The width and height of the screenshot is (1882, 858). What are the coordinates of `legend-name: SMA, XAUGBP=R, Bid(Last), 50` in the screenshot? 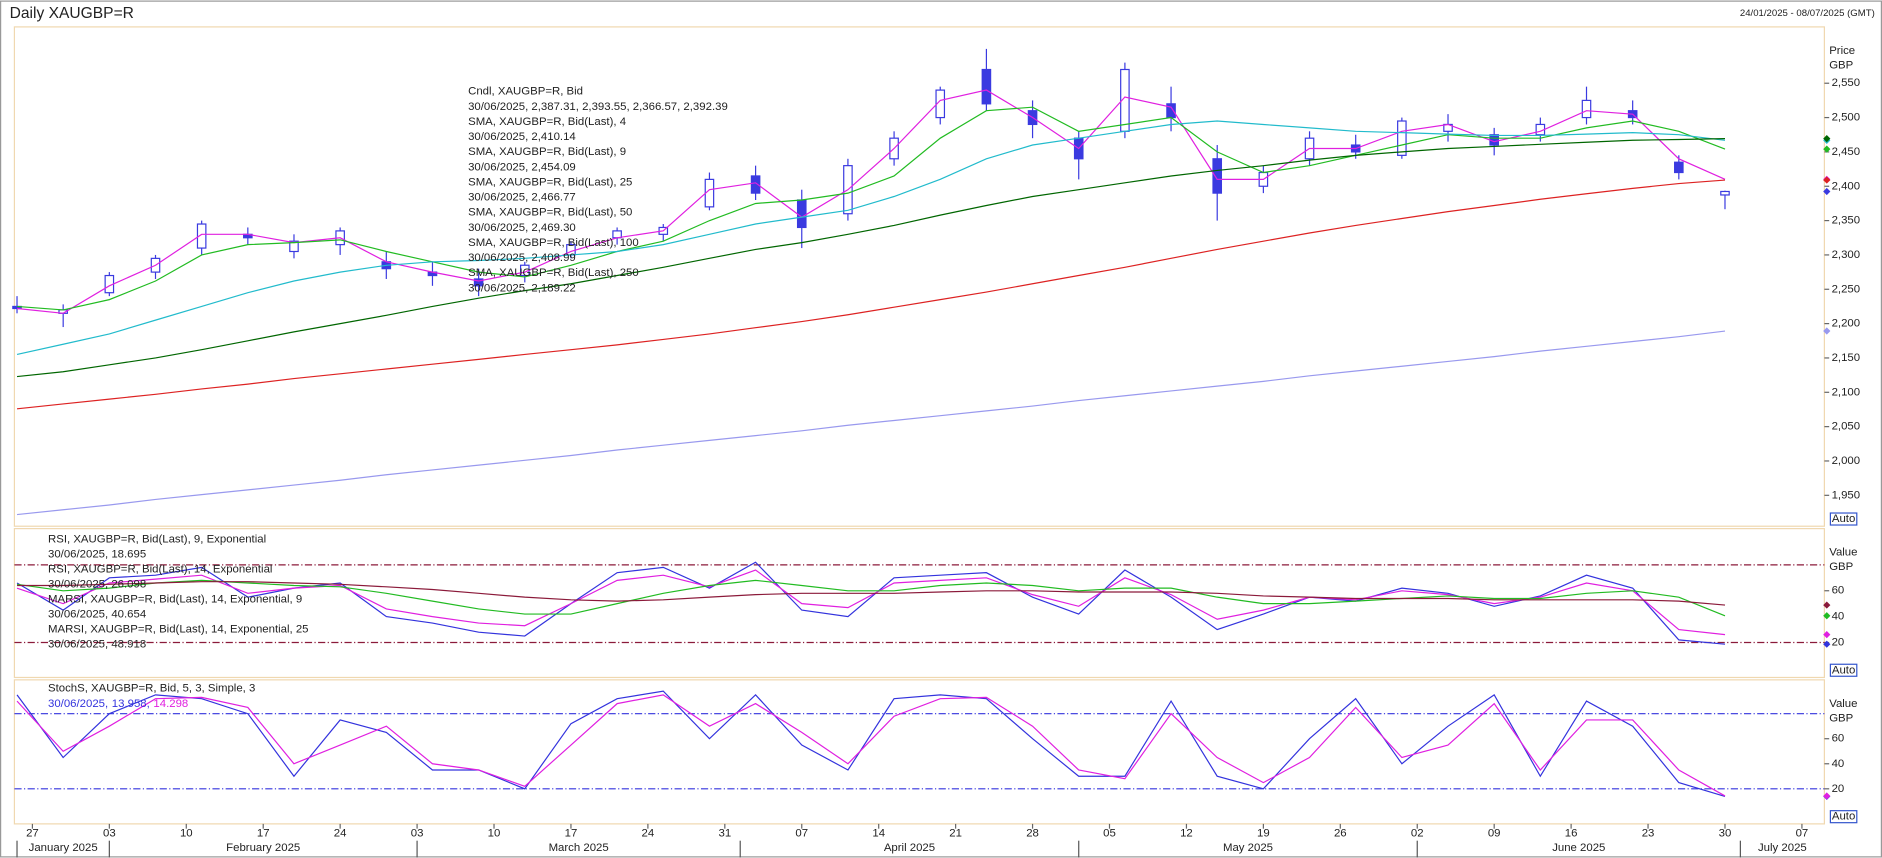 It's located at (550, 213).